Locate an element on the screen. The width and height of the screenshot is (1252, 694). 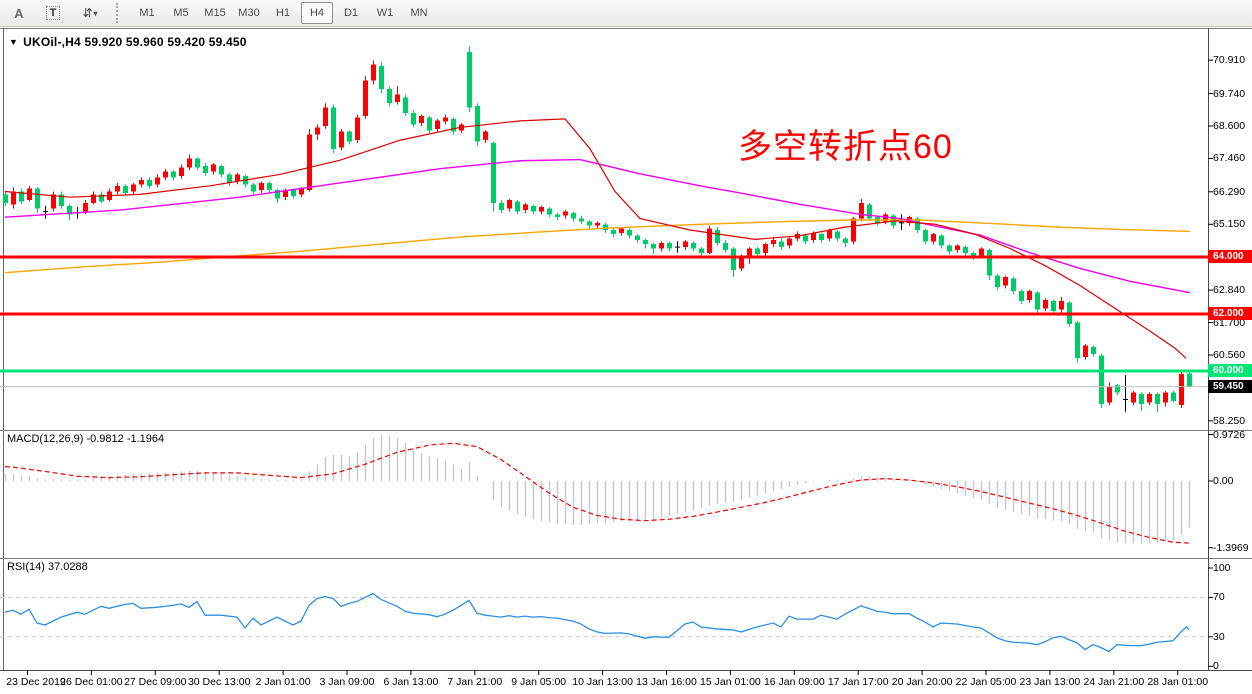
time-axis-label: 27 Dec 09:00 is located at coordinates (155, 682).